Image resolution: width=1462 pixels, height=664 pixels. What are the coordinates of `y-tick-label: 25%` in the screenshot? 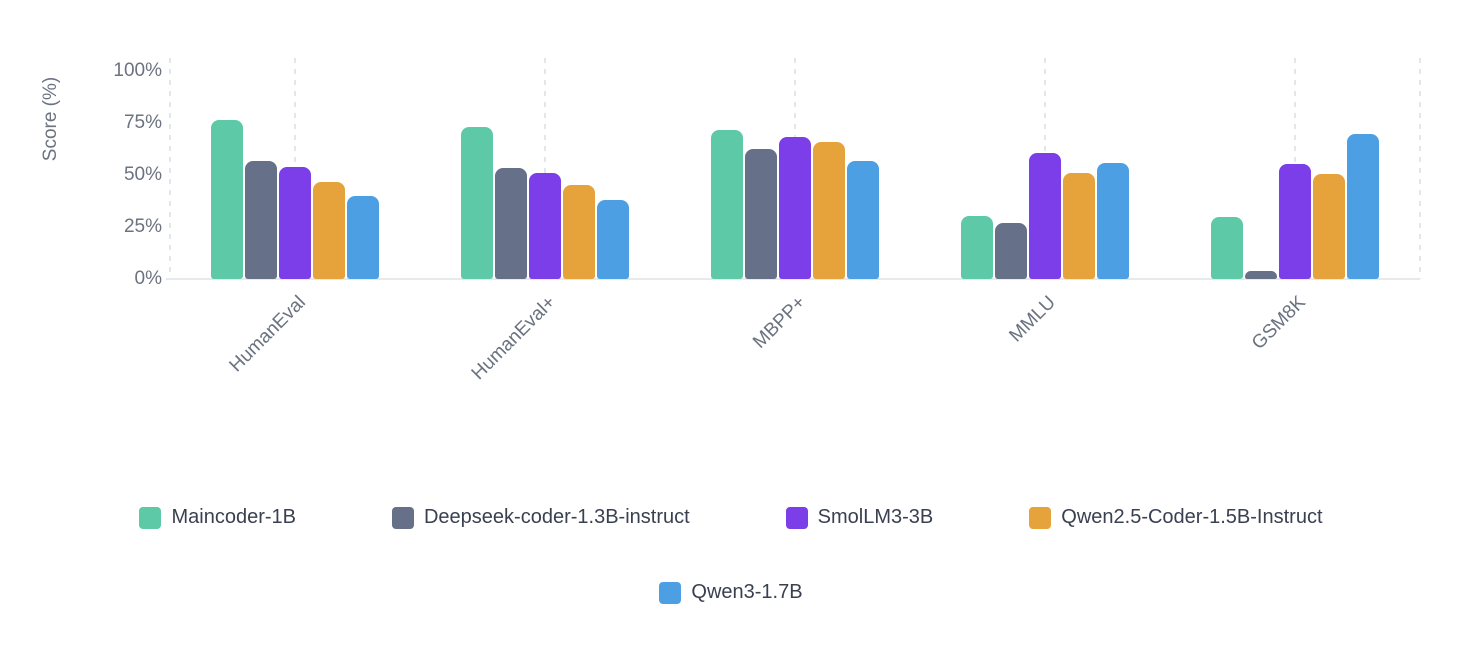 It's located at (142, 226).